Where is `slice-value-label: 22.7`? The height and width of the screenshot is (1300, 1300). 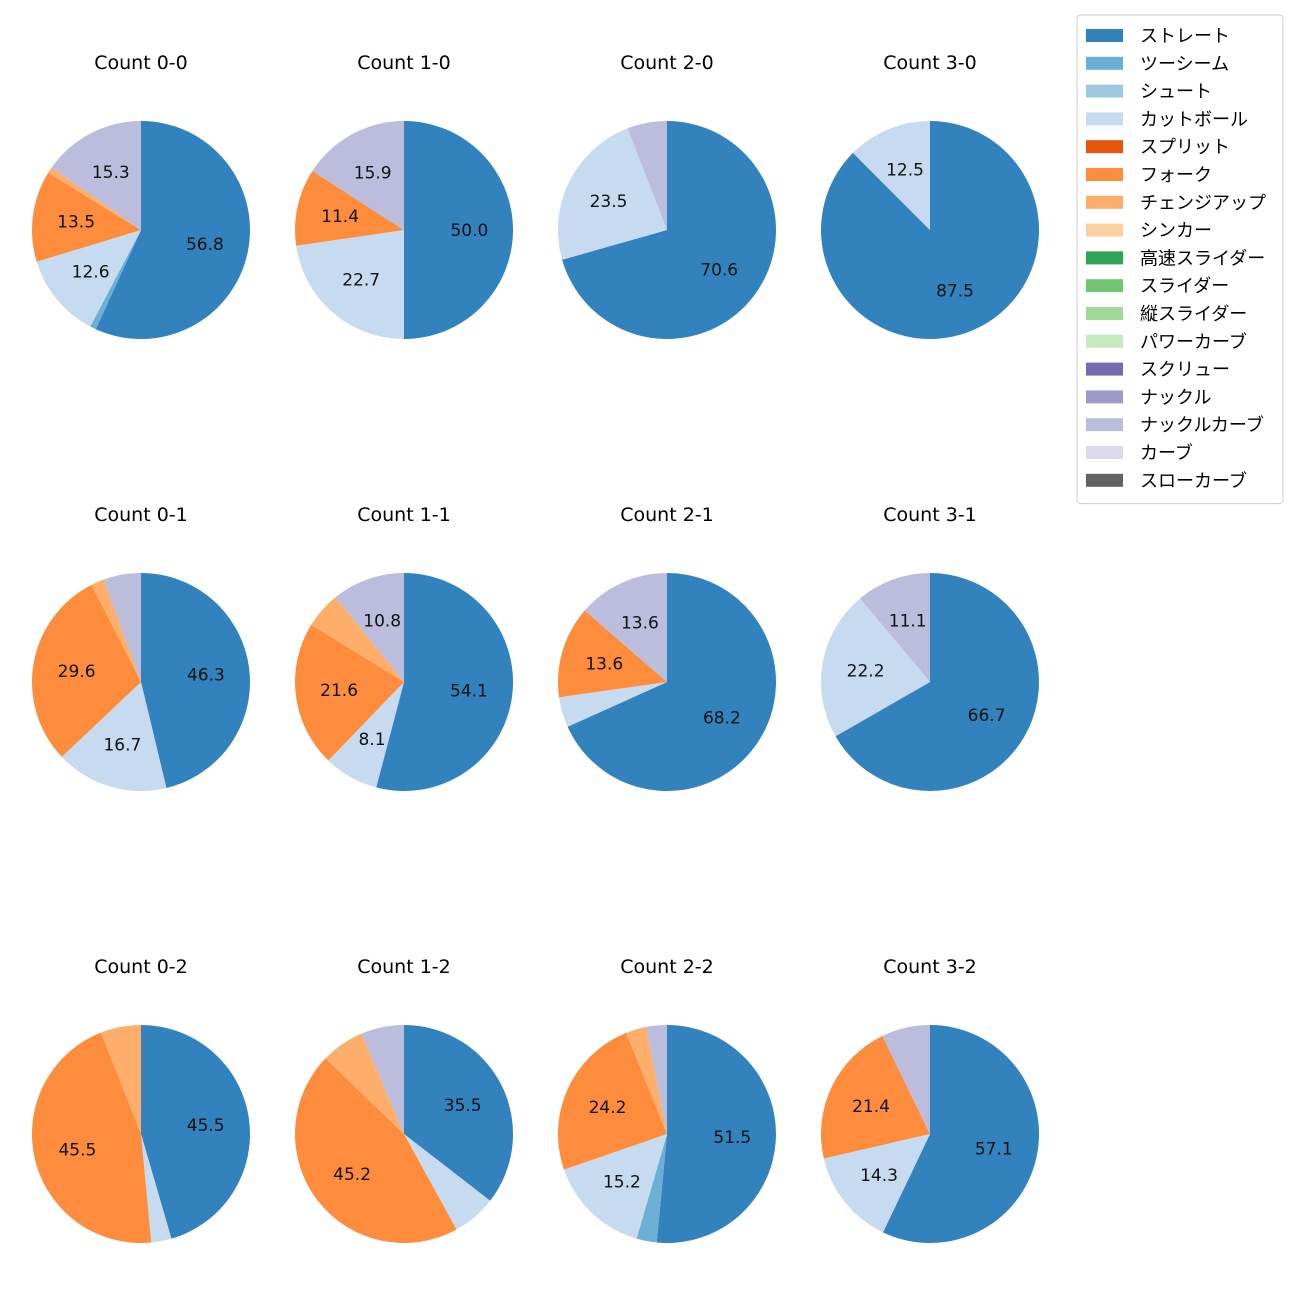
slice-value-label: 22.7 is located at coordinates (361, 281).